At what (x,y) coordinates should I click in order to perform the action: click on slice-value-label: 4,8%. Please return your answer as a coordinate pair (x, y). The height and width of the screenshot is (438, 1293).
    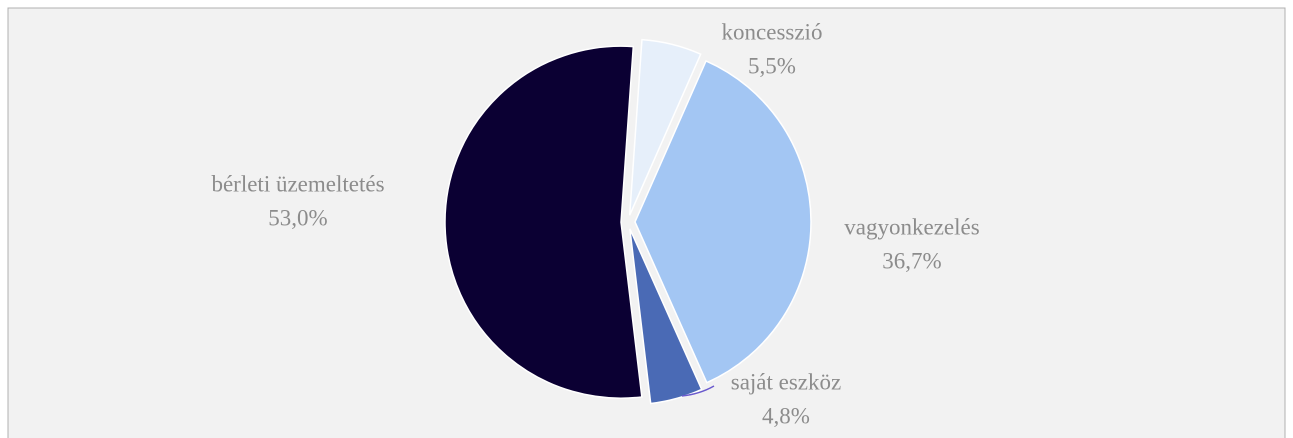
    Looking at the image, I should click on (786, 415).